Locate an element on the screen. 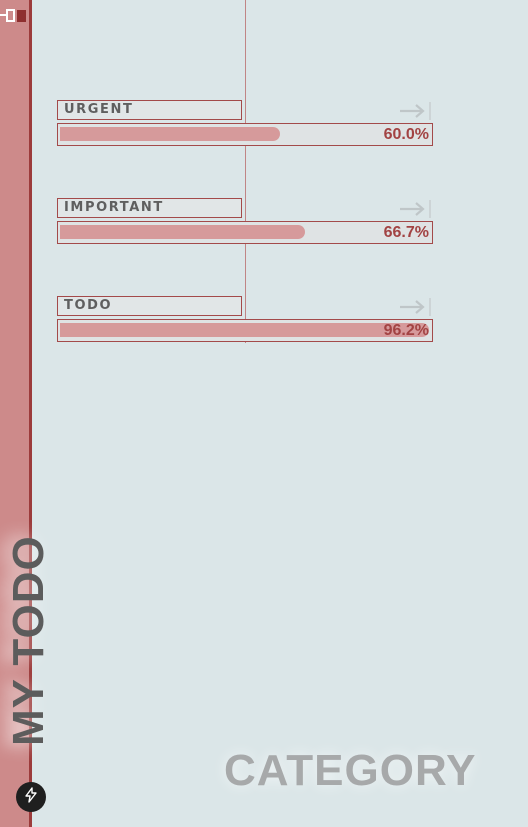 Image resolution: width=528 pixels, height=827 pixels. category-label: IMPORTANT is located at coordinates (149, 208).